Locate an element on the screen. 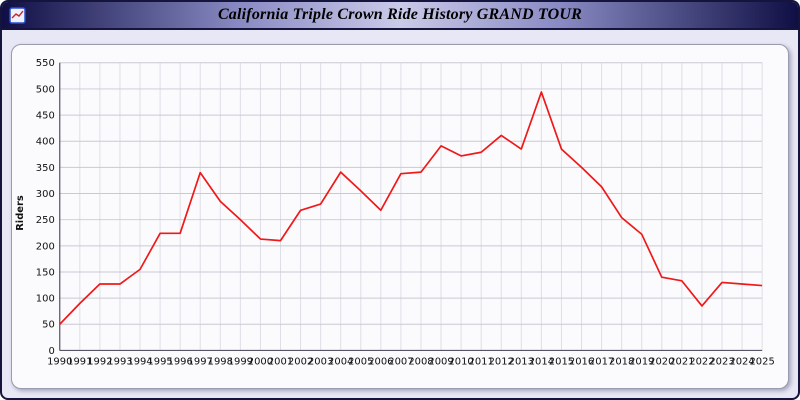  x-tick-label: 2023 is located at coordinates (721, 361).